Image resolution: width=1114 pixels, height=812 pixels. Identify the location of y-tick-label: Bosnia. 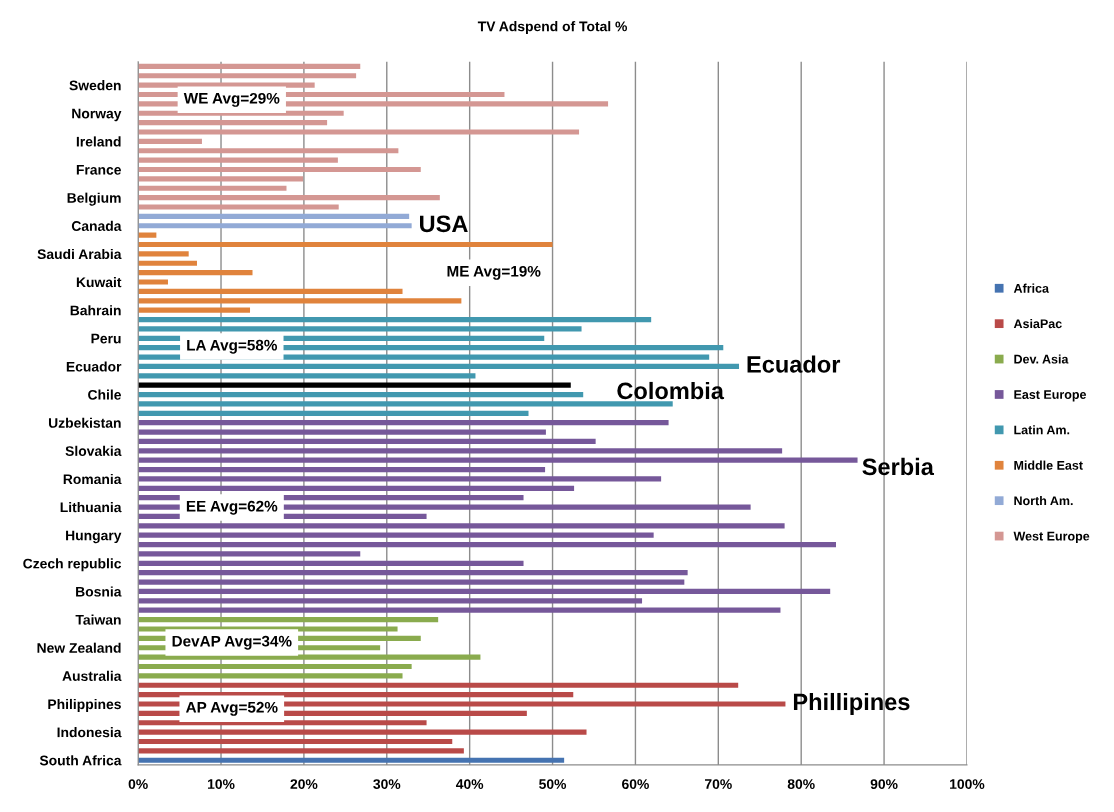
(99, 591).